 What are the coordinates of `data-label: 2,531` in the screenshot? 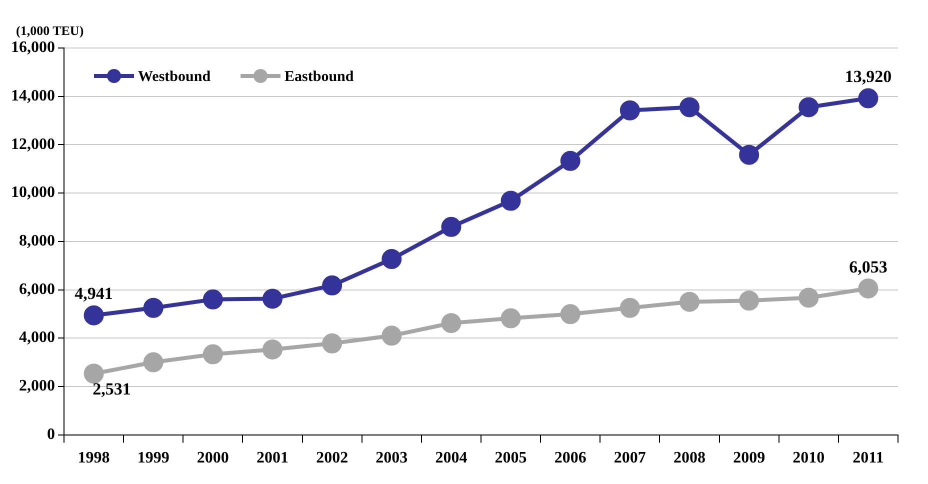 It's located at (111, 389).